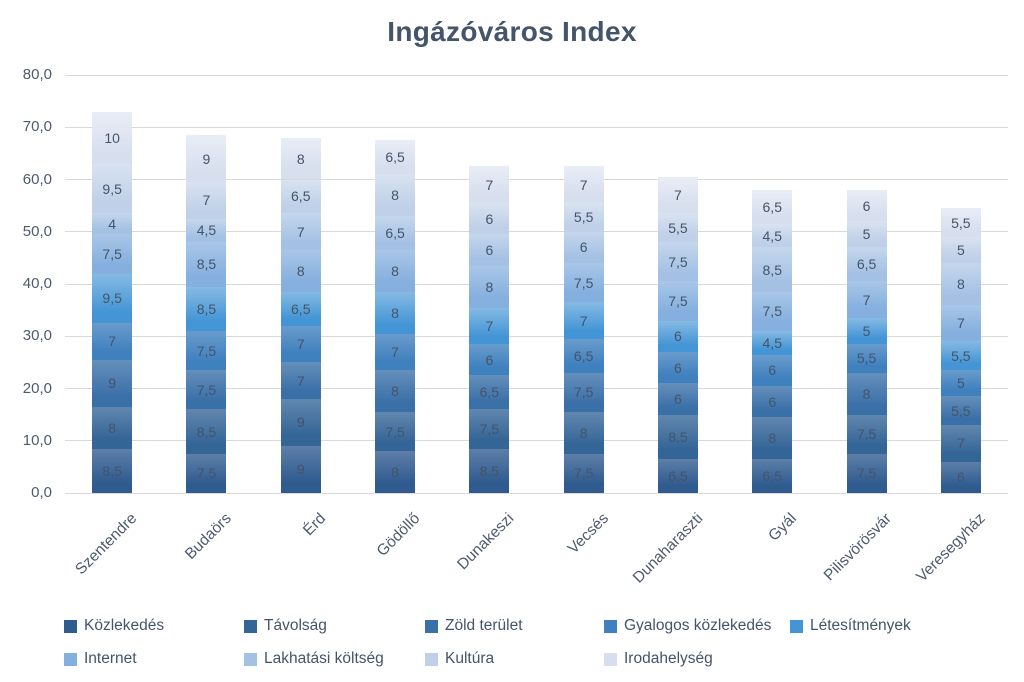 The image size is (1024, 682). I want to click on bar-segment-internet: 7,5, so click(583, 283).